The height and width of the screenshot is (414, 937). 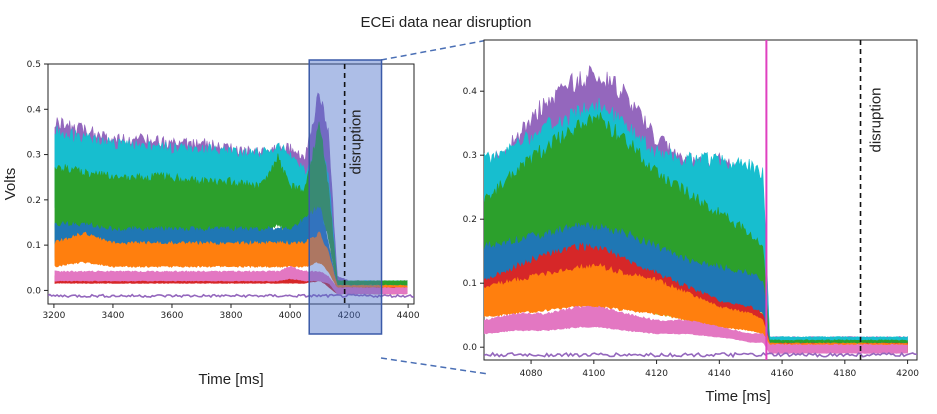 I want to click on x-tick-label: 4160, so click(x=782, y=374).